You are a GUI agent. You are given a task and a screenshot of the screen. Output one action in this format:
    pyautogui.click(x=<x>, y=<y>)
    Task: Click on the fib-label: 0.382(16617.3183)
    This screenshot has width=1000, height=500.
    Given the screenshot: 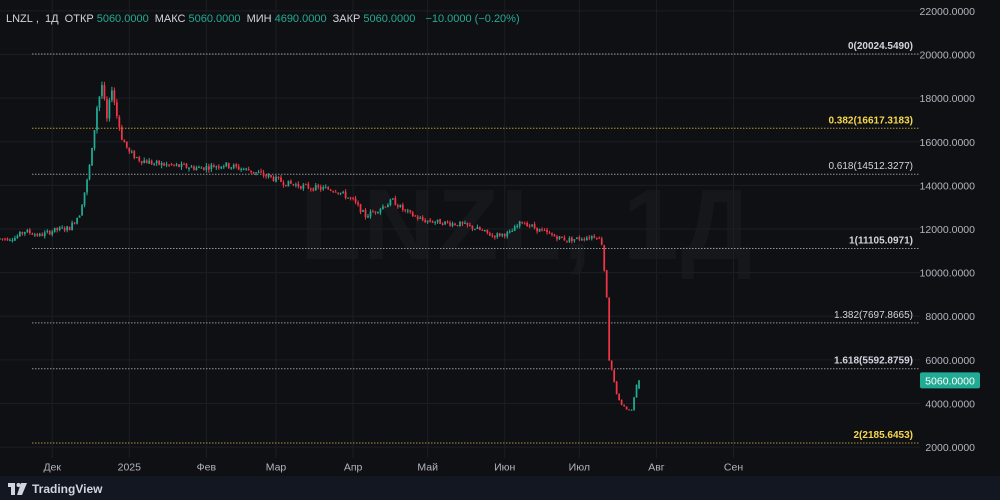 What is the action you would take?
    pyautogui.click(x=870, y=120)
    